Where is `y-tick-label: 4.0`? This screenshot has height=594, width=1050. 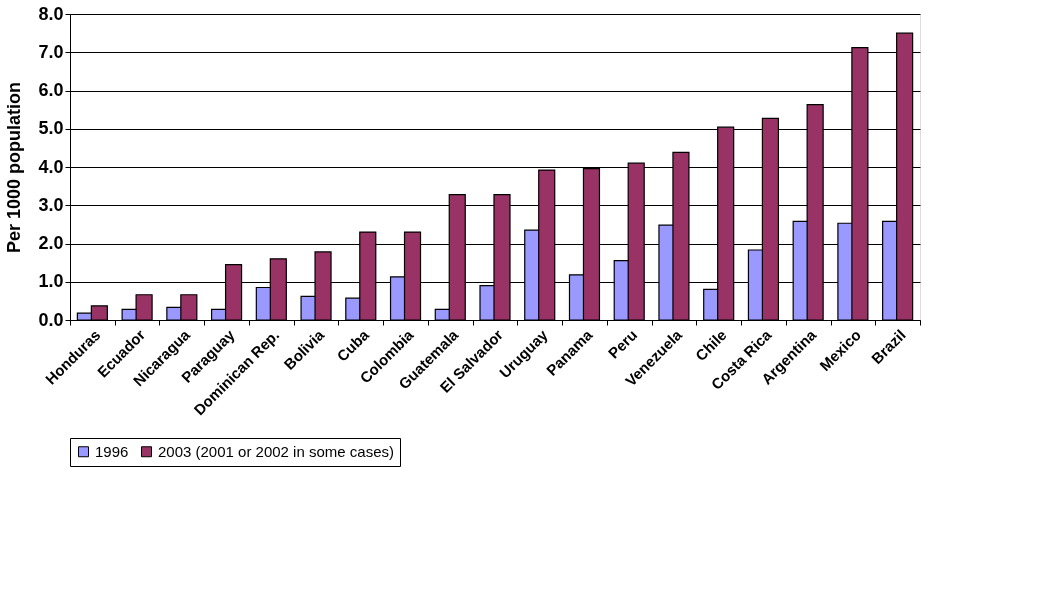 y-tick-label: 4.0 is located at coordinates (51, 166).